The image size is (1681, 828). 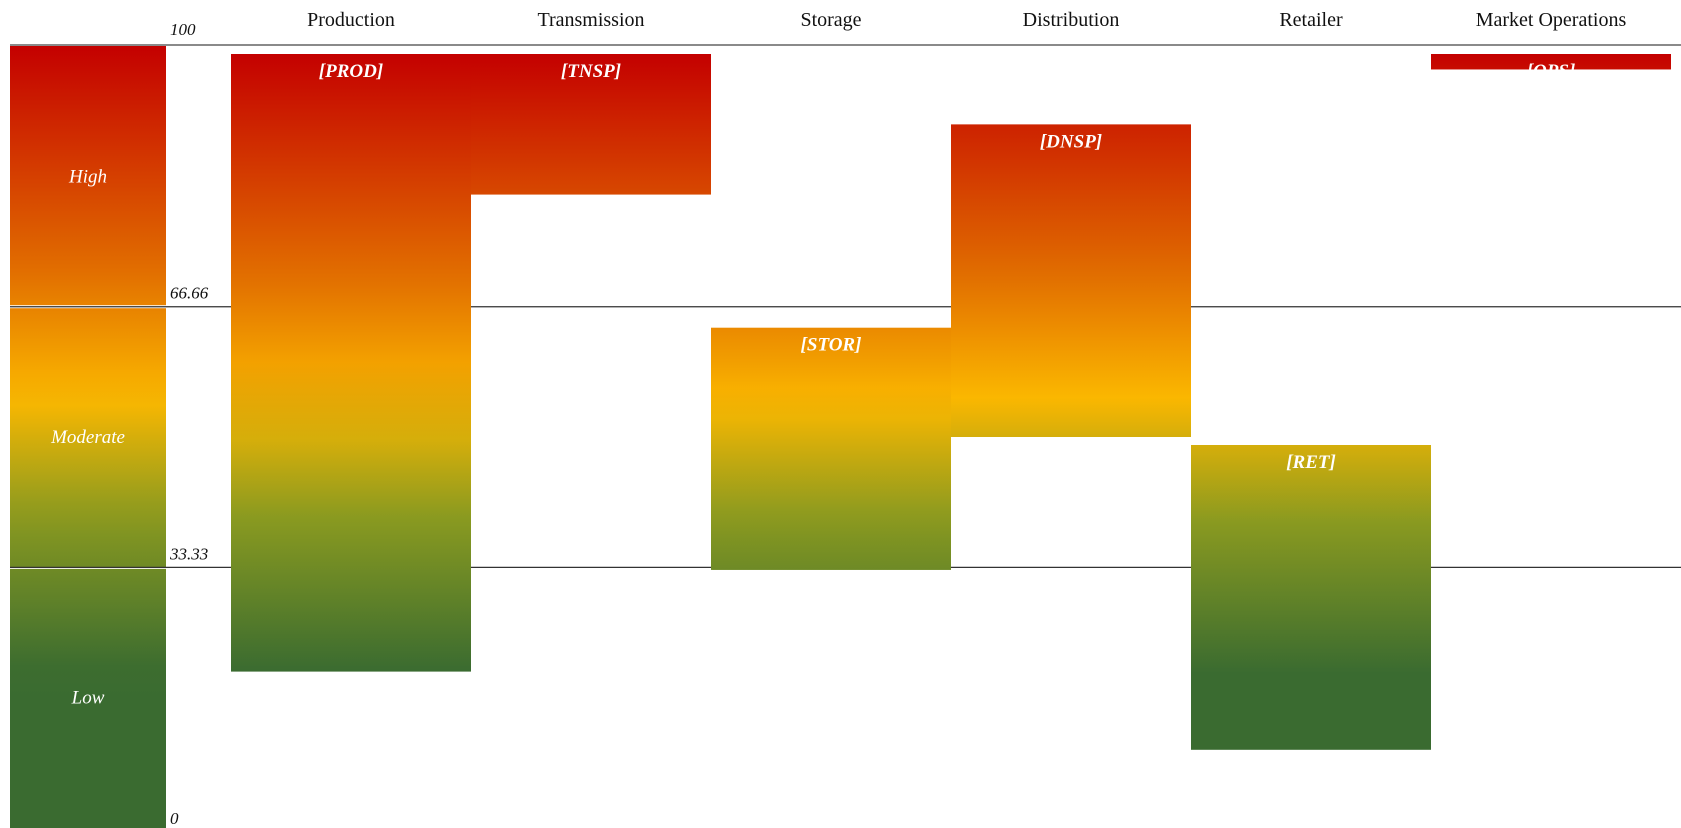 I want to click on category-label: Market Operations, so click(x=1551, y=20).